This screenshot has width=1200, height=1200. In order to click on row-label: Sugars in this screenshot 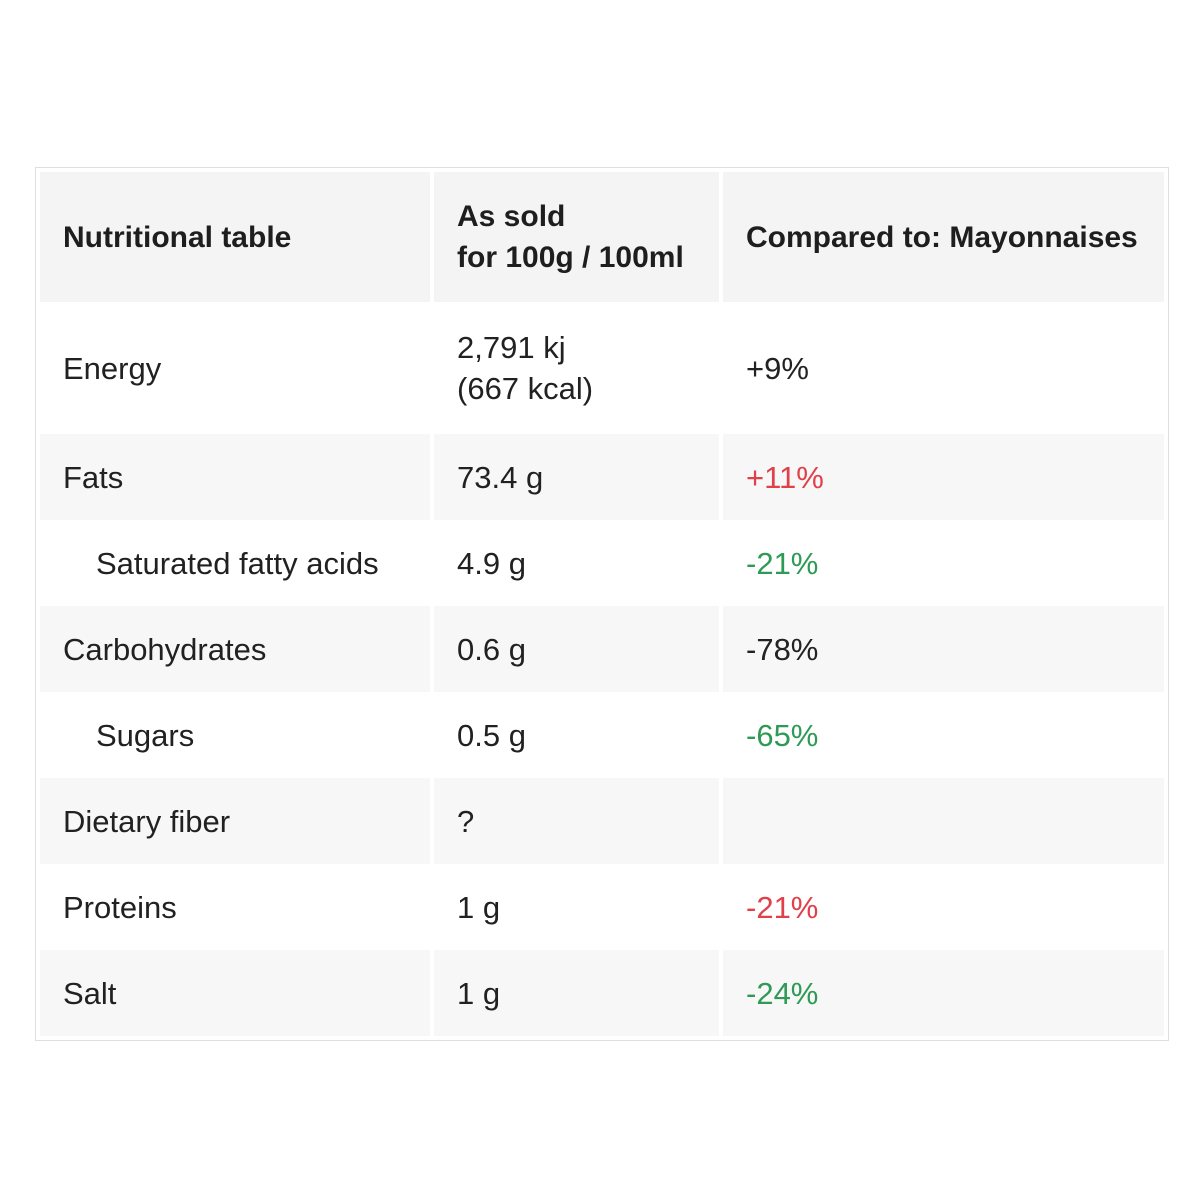, I will do `click(145, 735)`.